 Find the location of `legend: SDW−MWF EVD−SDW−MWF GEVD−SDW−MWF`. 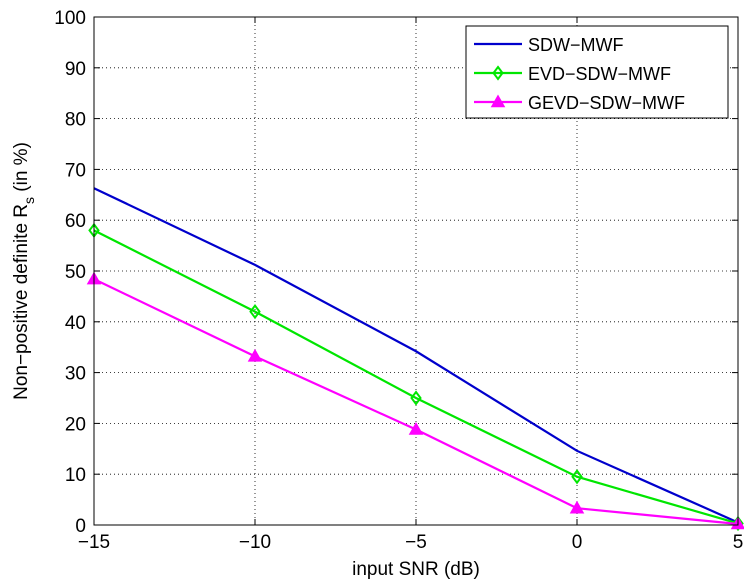

legend: SDW−MWF EVD−SDW−MWF GEVD−SDW−MWF is located at coordinates (597, 72).